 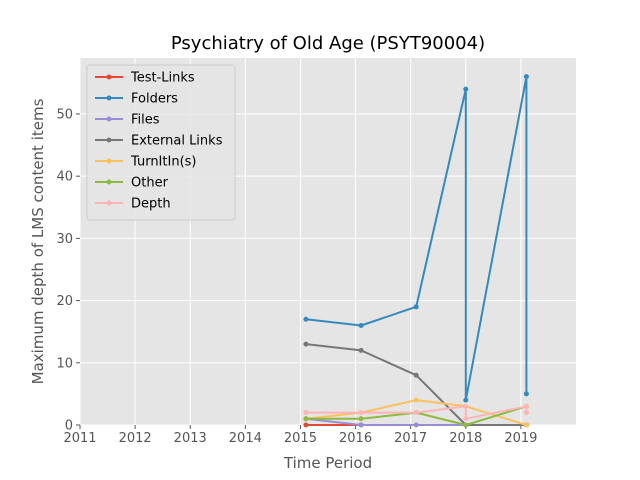 What do you see at coordinates (64, 177) in the screenshot?
I see `y-tick-label: 40` at bounding box center [64, 177].